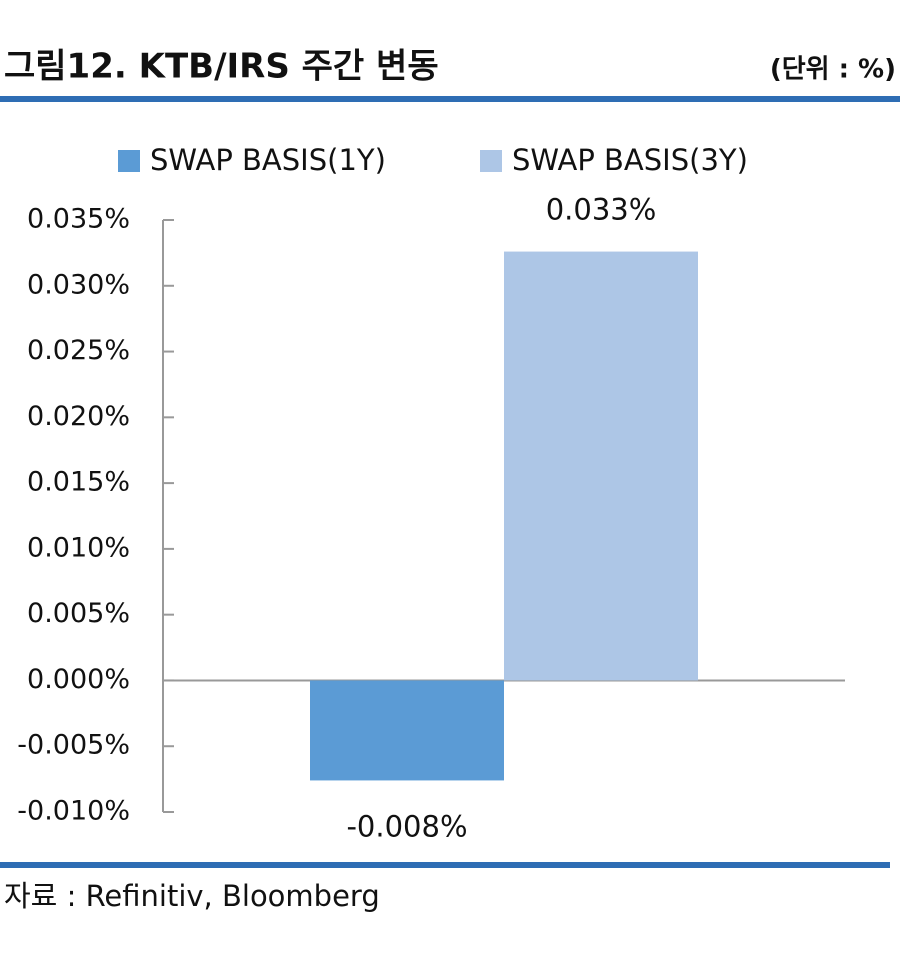 Image resolution: width=900 pixels, height=972 pixels. I want to click on y-tick-label: -0.005%, so click(73, 745).